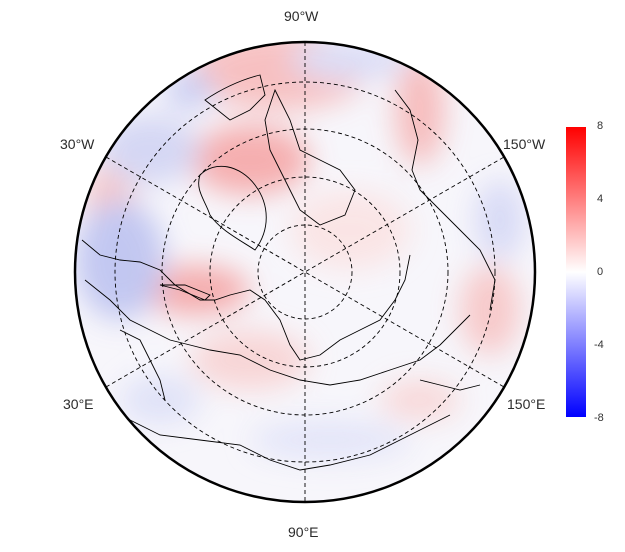  What do you see at coordinates (576, 272) in the screenshot?
I see `colorbar` at bounding box center [576, 272].